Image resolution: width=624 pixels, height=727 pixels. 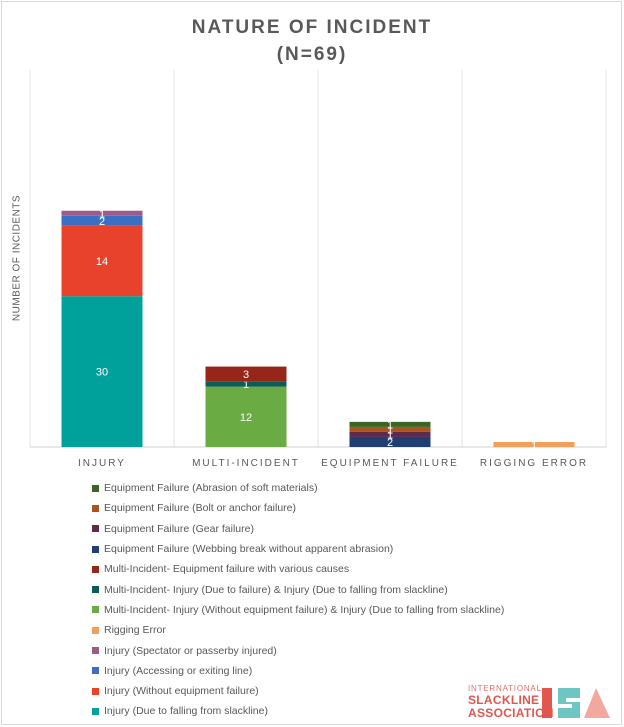 What do you see at coordinates (312, 27) in the screenshot?
I see `chart-title: NATURE OF INCIDENT` at bounding box center [312, 27].